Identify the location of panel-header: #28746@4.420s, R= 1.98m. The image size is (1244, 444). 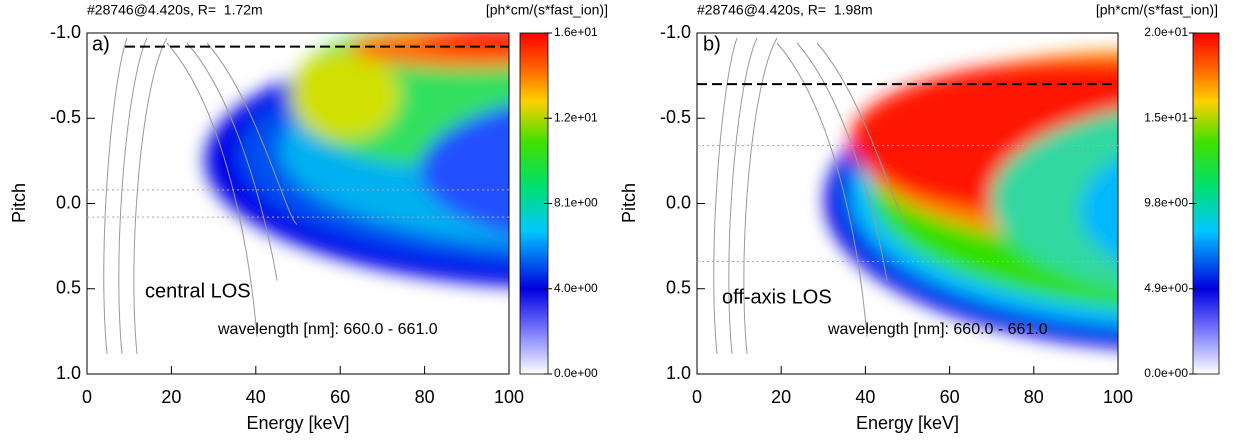
(785, 10).